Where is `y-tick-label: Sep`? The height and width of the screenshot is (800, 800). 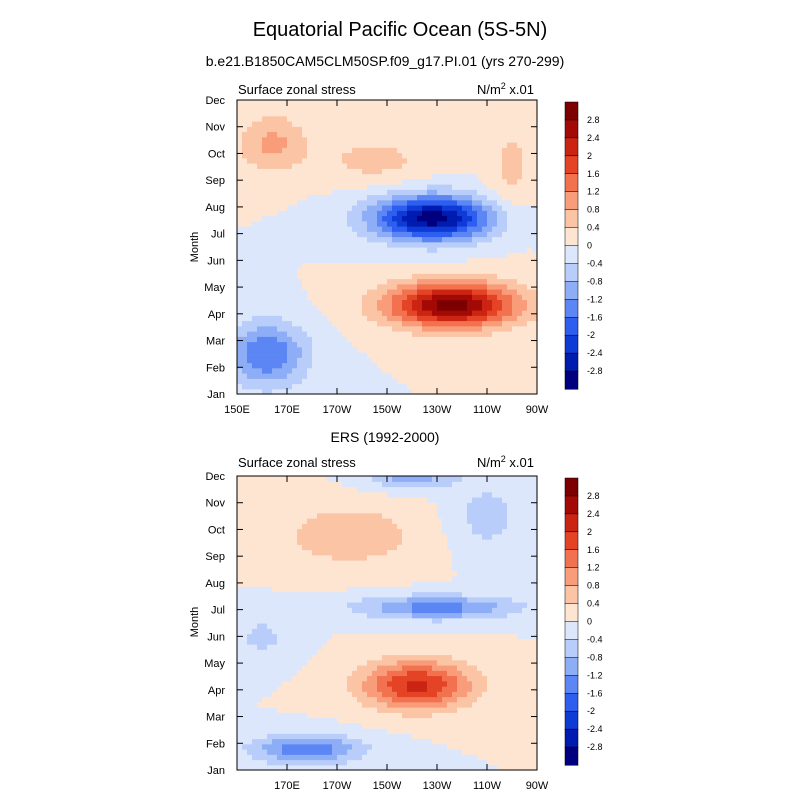
y-tick-label: Sep is located at coordinates (215, 181).